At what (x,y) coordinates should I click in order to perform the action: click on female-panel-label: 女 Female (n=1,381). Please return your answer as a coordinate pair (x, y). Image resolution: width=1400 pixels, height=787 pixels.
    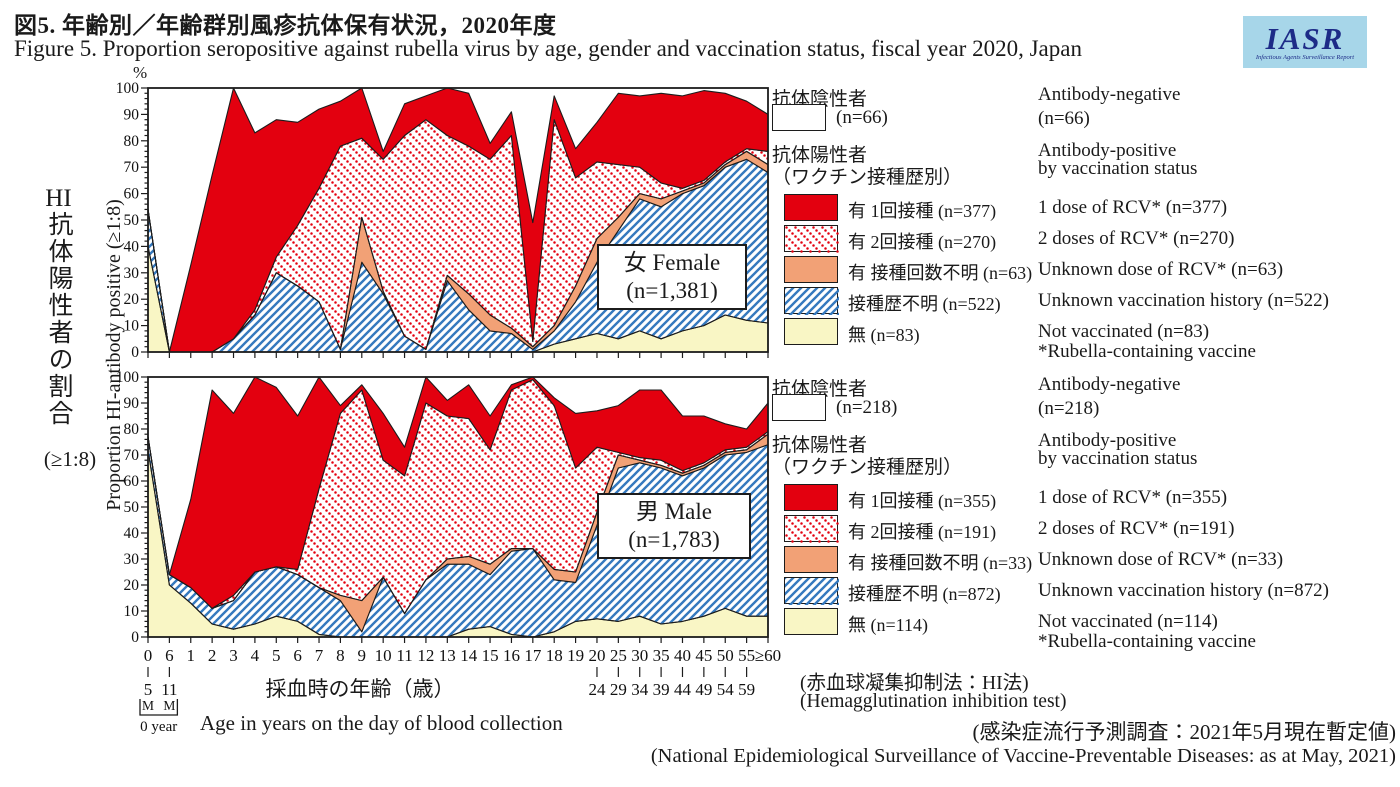
    Looking at the image, I should click on (672, 277).